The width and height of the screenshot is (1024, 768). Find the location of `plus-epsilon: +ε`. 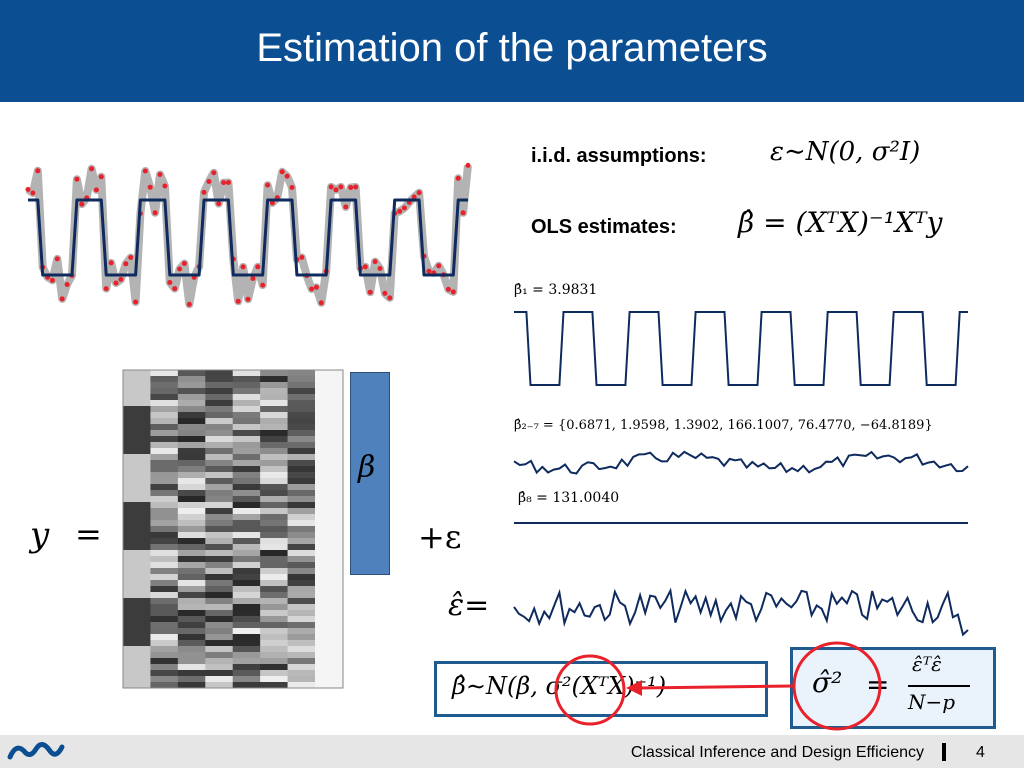

plus-epsilon: +ε is located at coordinates (440, 537).